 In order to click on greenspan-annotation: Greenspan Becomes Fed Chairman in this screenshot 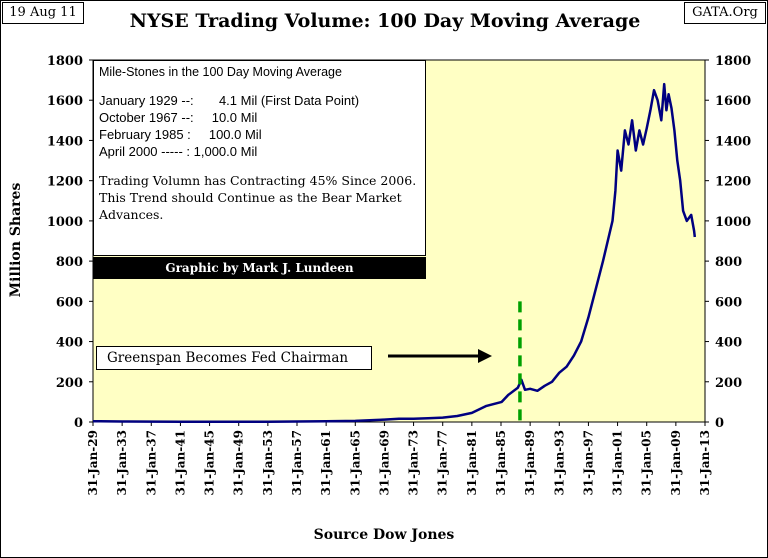, I will do `click(234, 358)`.